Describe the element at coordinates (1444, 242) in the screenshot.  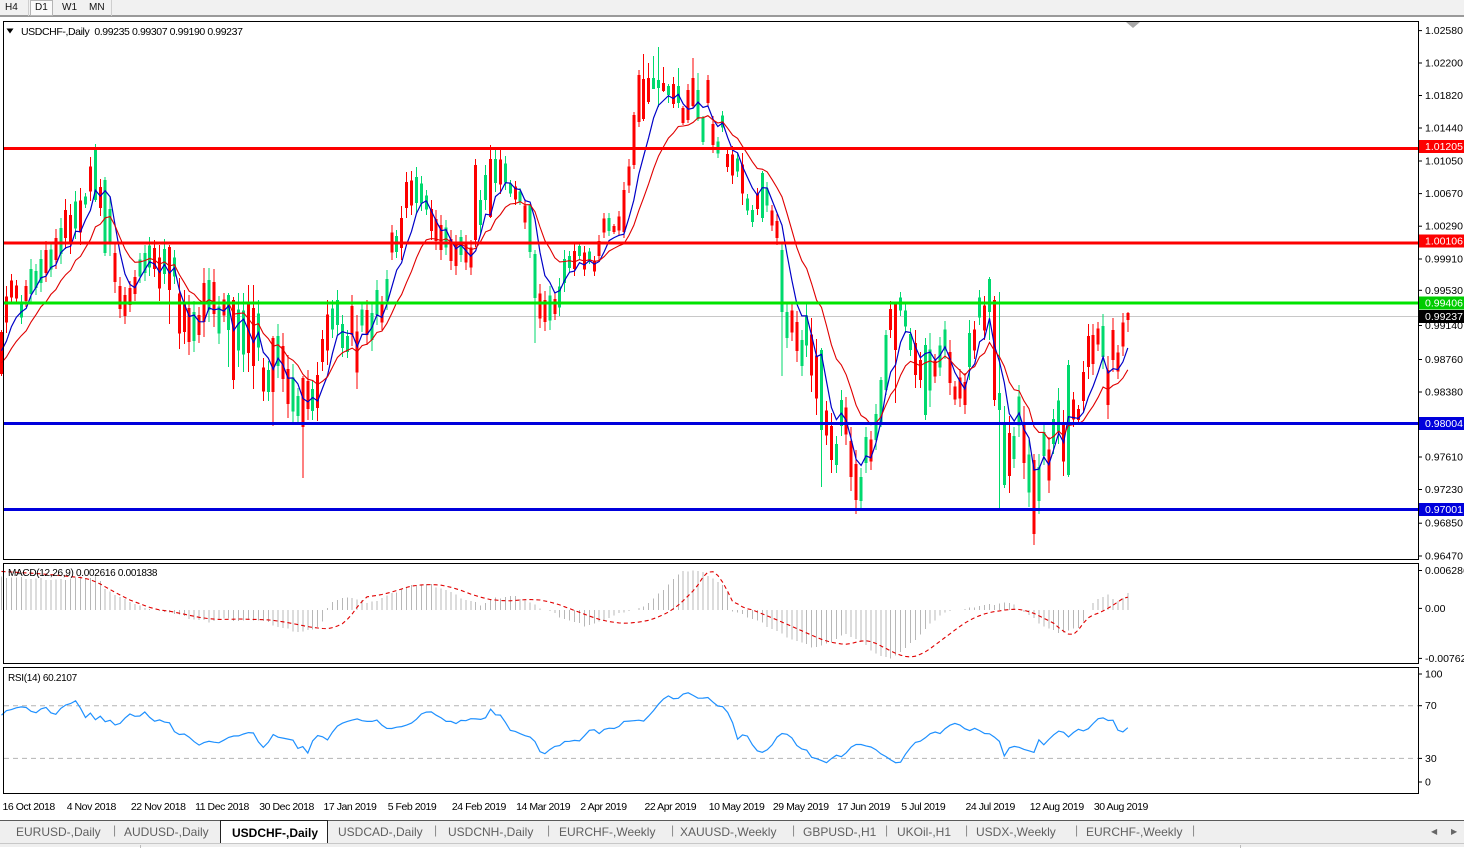
I see `svg-text: 1.00106` at that location.